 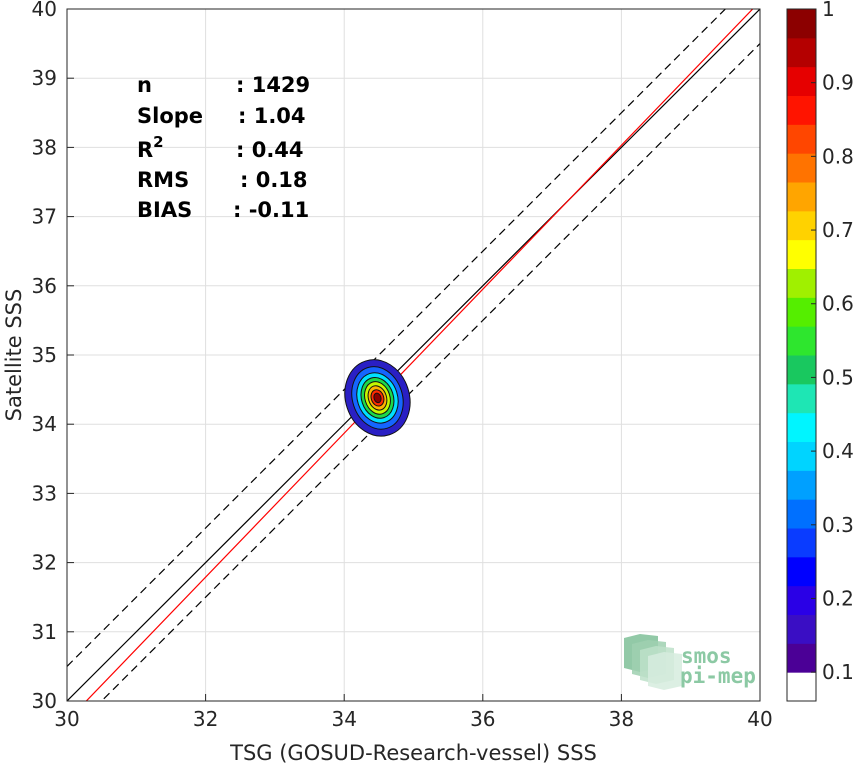 What do you see at coordinates (44, 355) in the screenshot?
I see `y-tick-label: 35` at bounding box center [44, 355].